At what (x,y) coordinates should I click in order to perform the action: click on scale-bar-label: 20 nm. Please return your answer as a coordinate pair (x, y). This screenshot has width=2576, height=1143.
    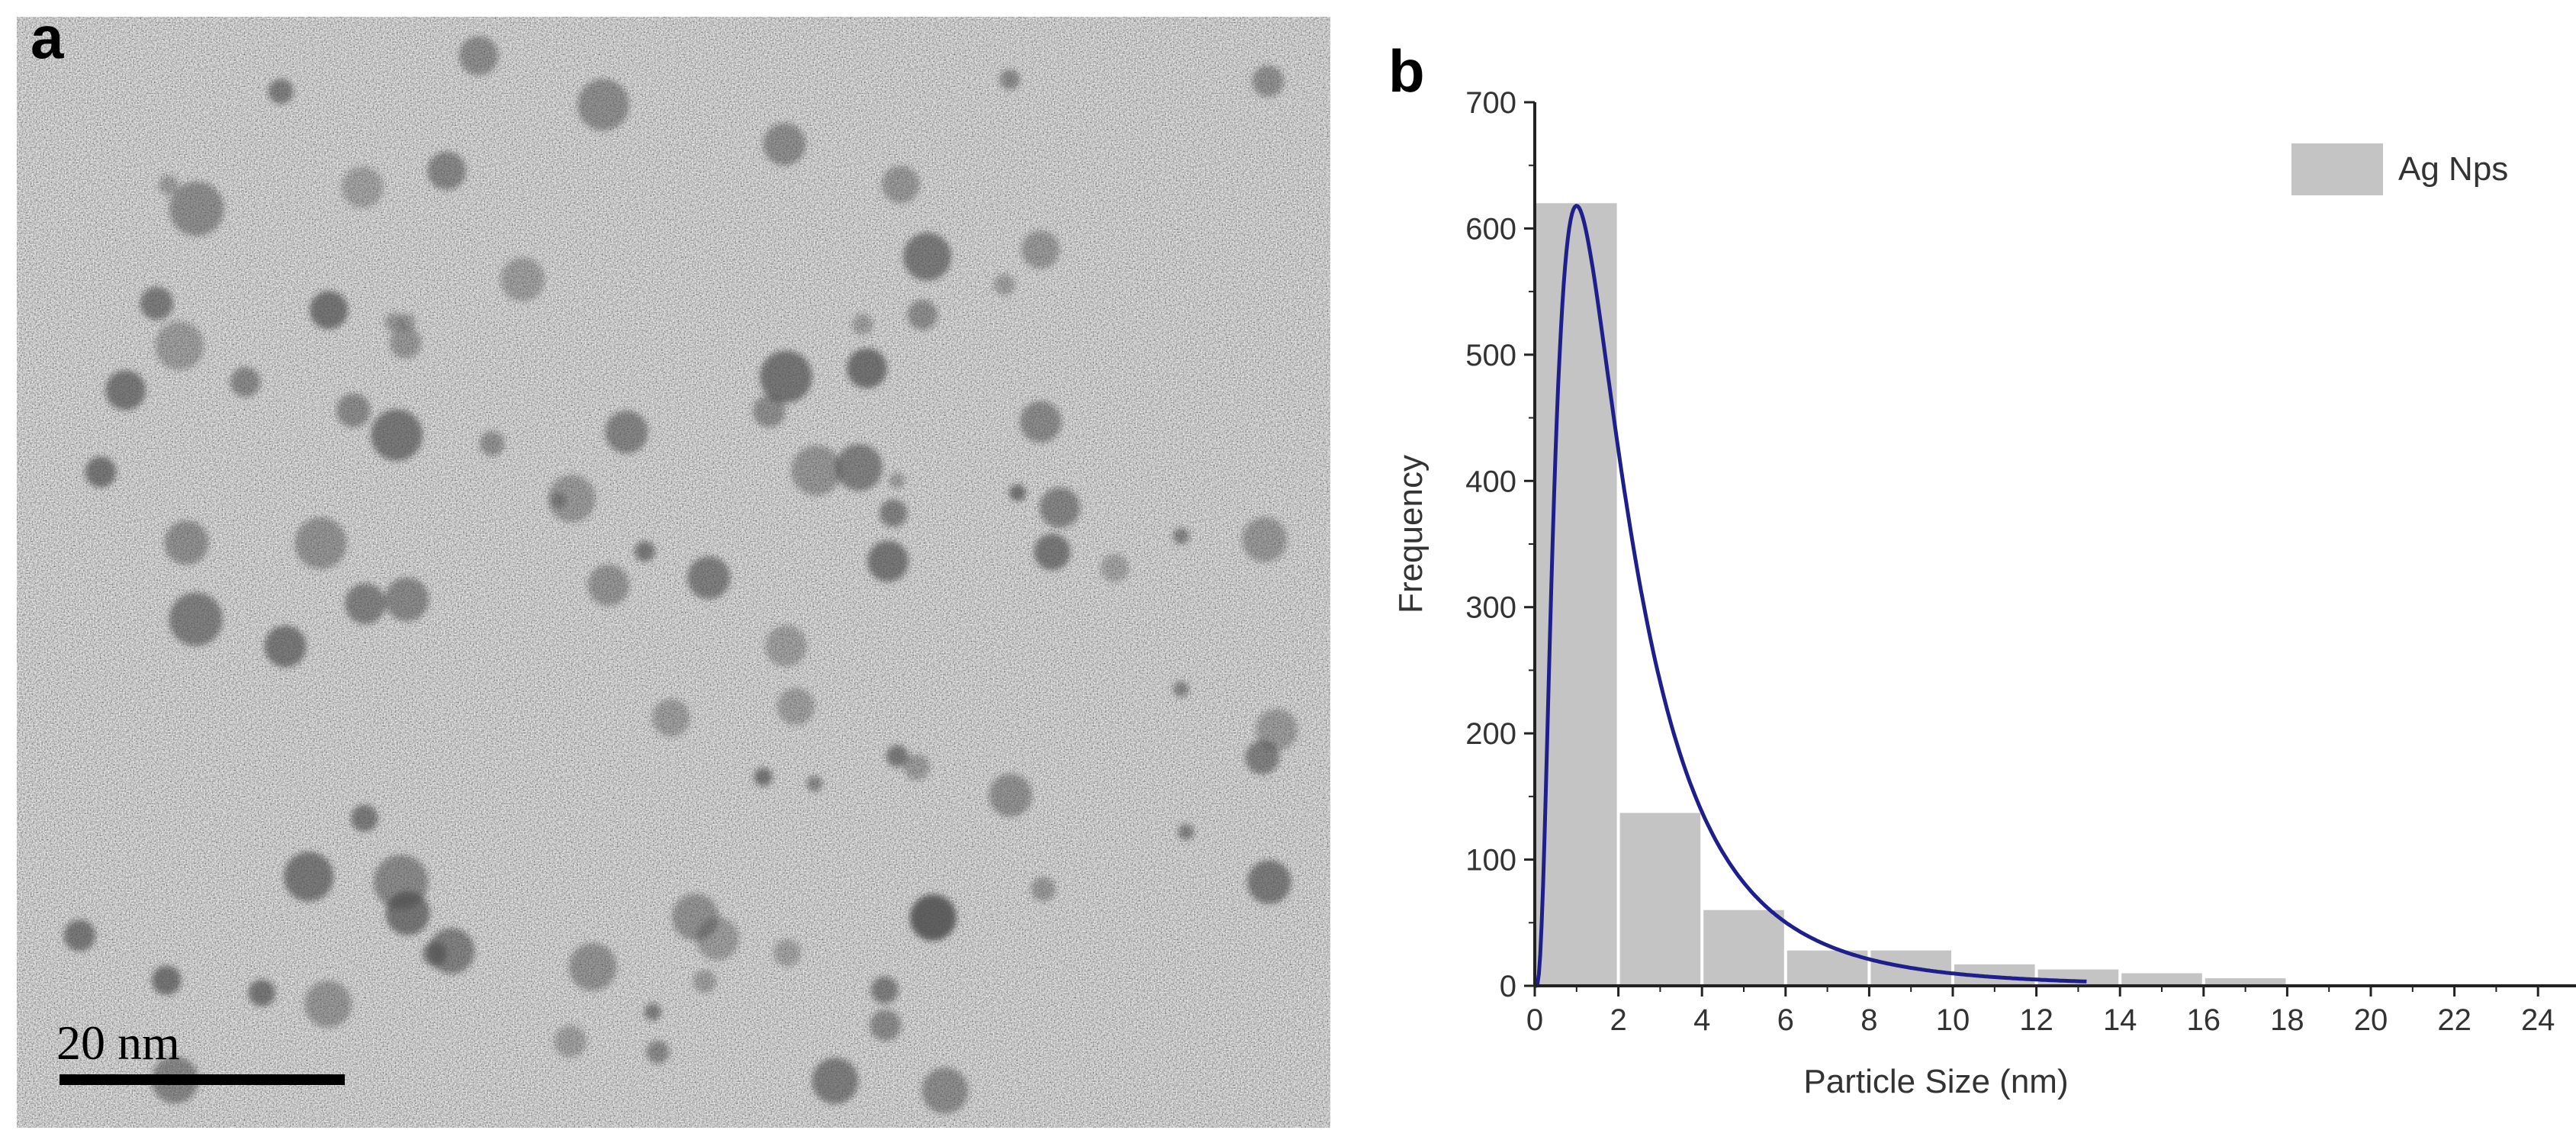
    Looking at the image, I should click on (118, 1043).